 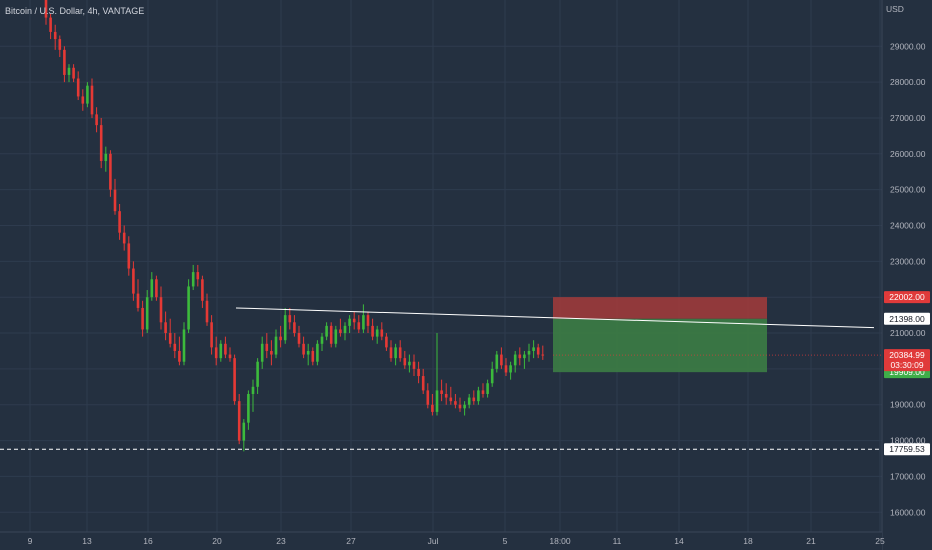 I want to click on price-tick-label: 24000.00, so click(x=908, y=226).